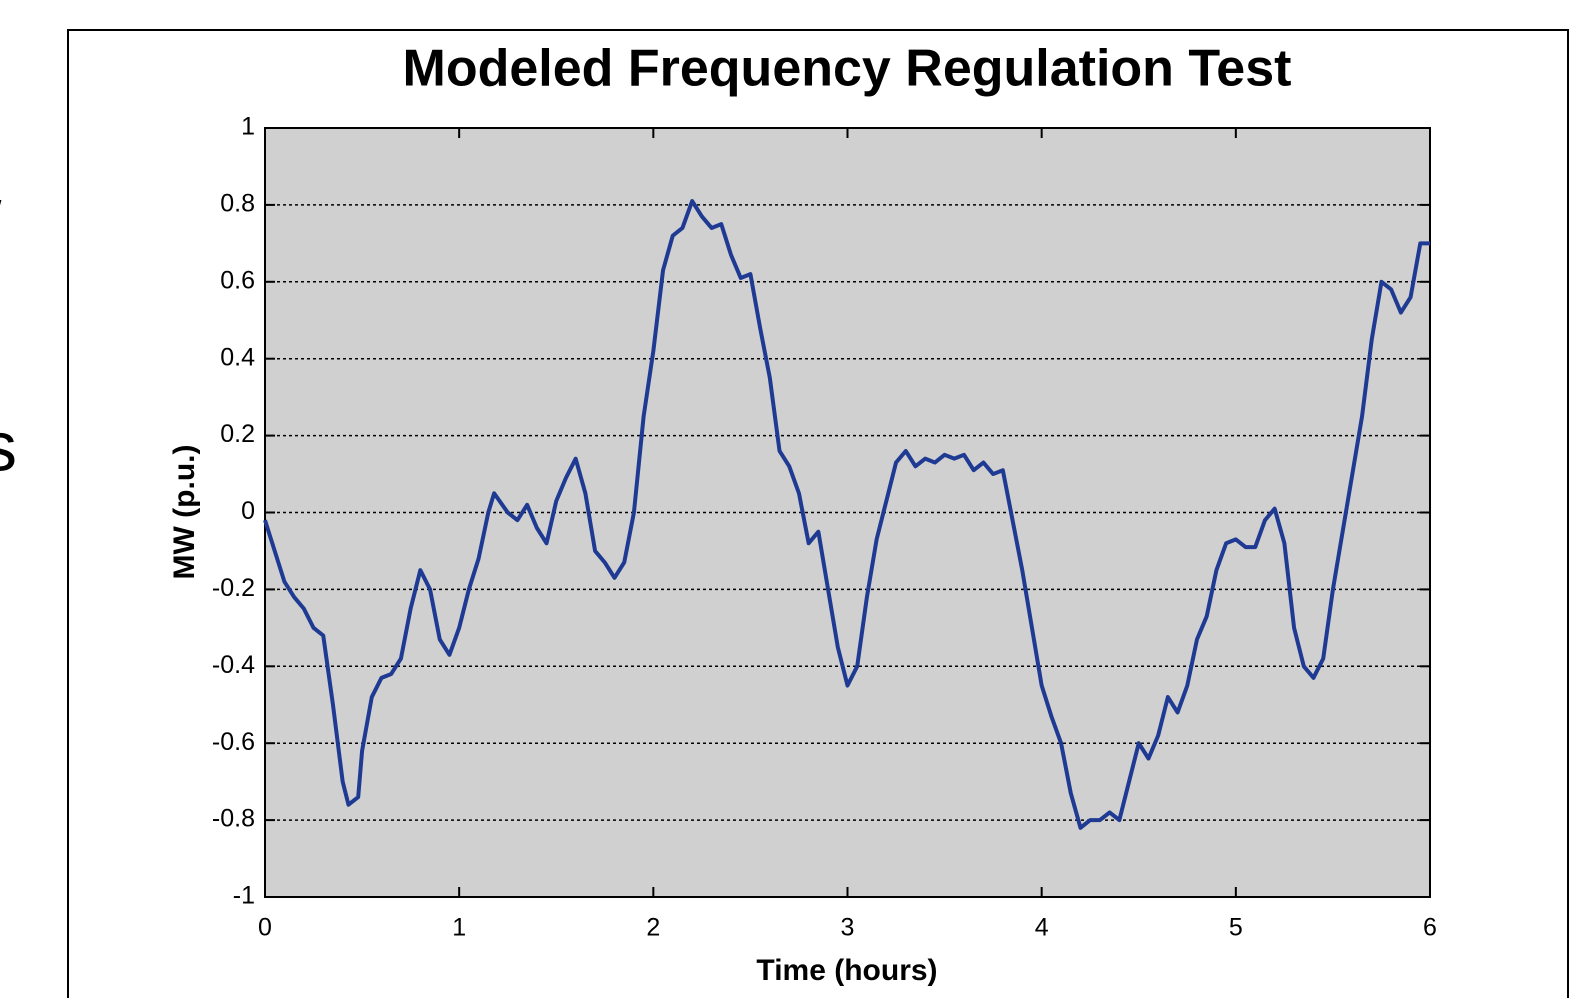  What do you see at coordinates (184, 512) in the screenshot?
I see `y-axis-label: MW (p.u.)` at bounding box center [184, 512].